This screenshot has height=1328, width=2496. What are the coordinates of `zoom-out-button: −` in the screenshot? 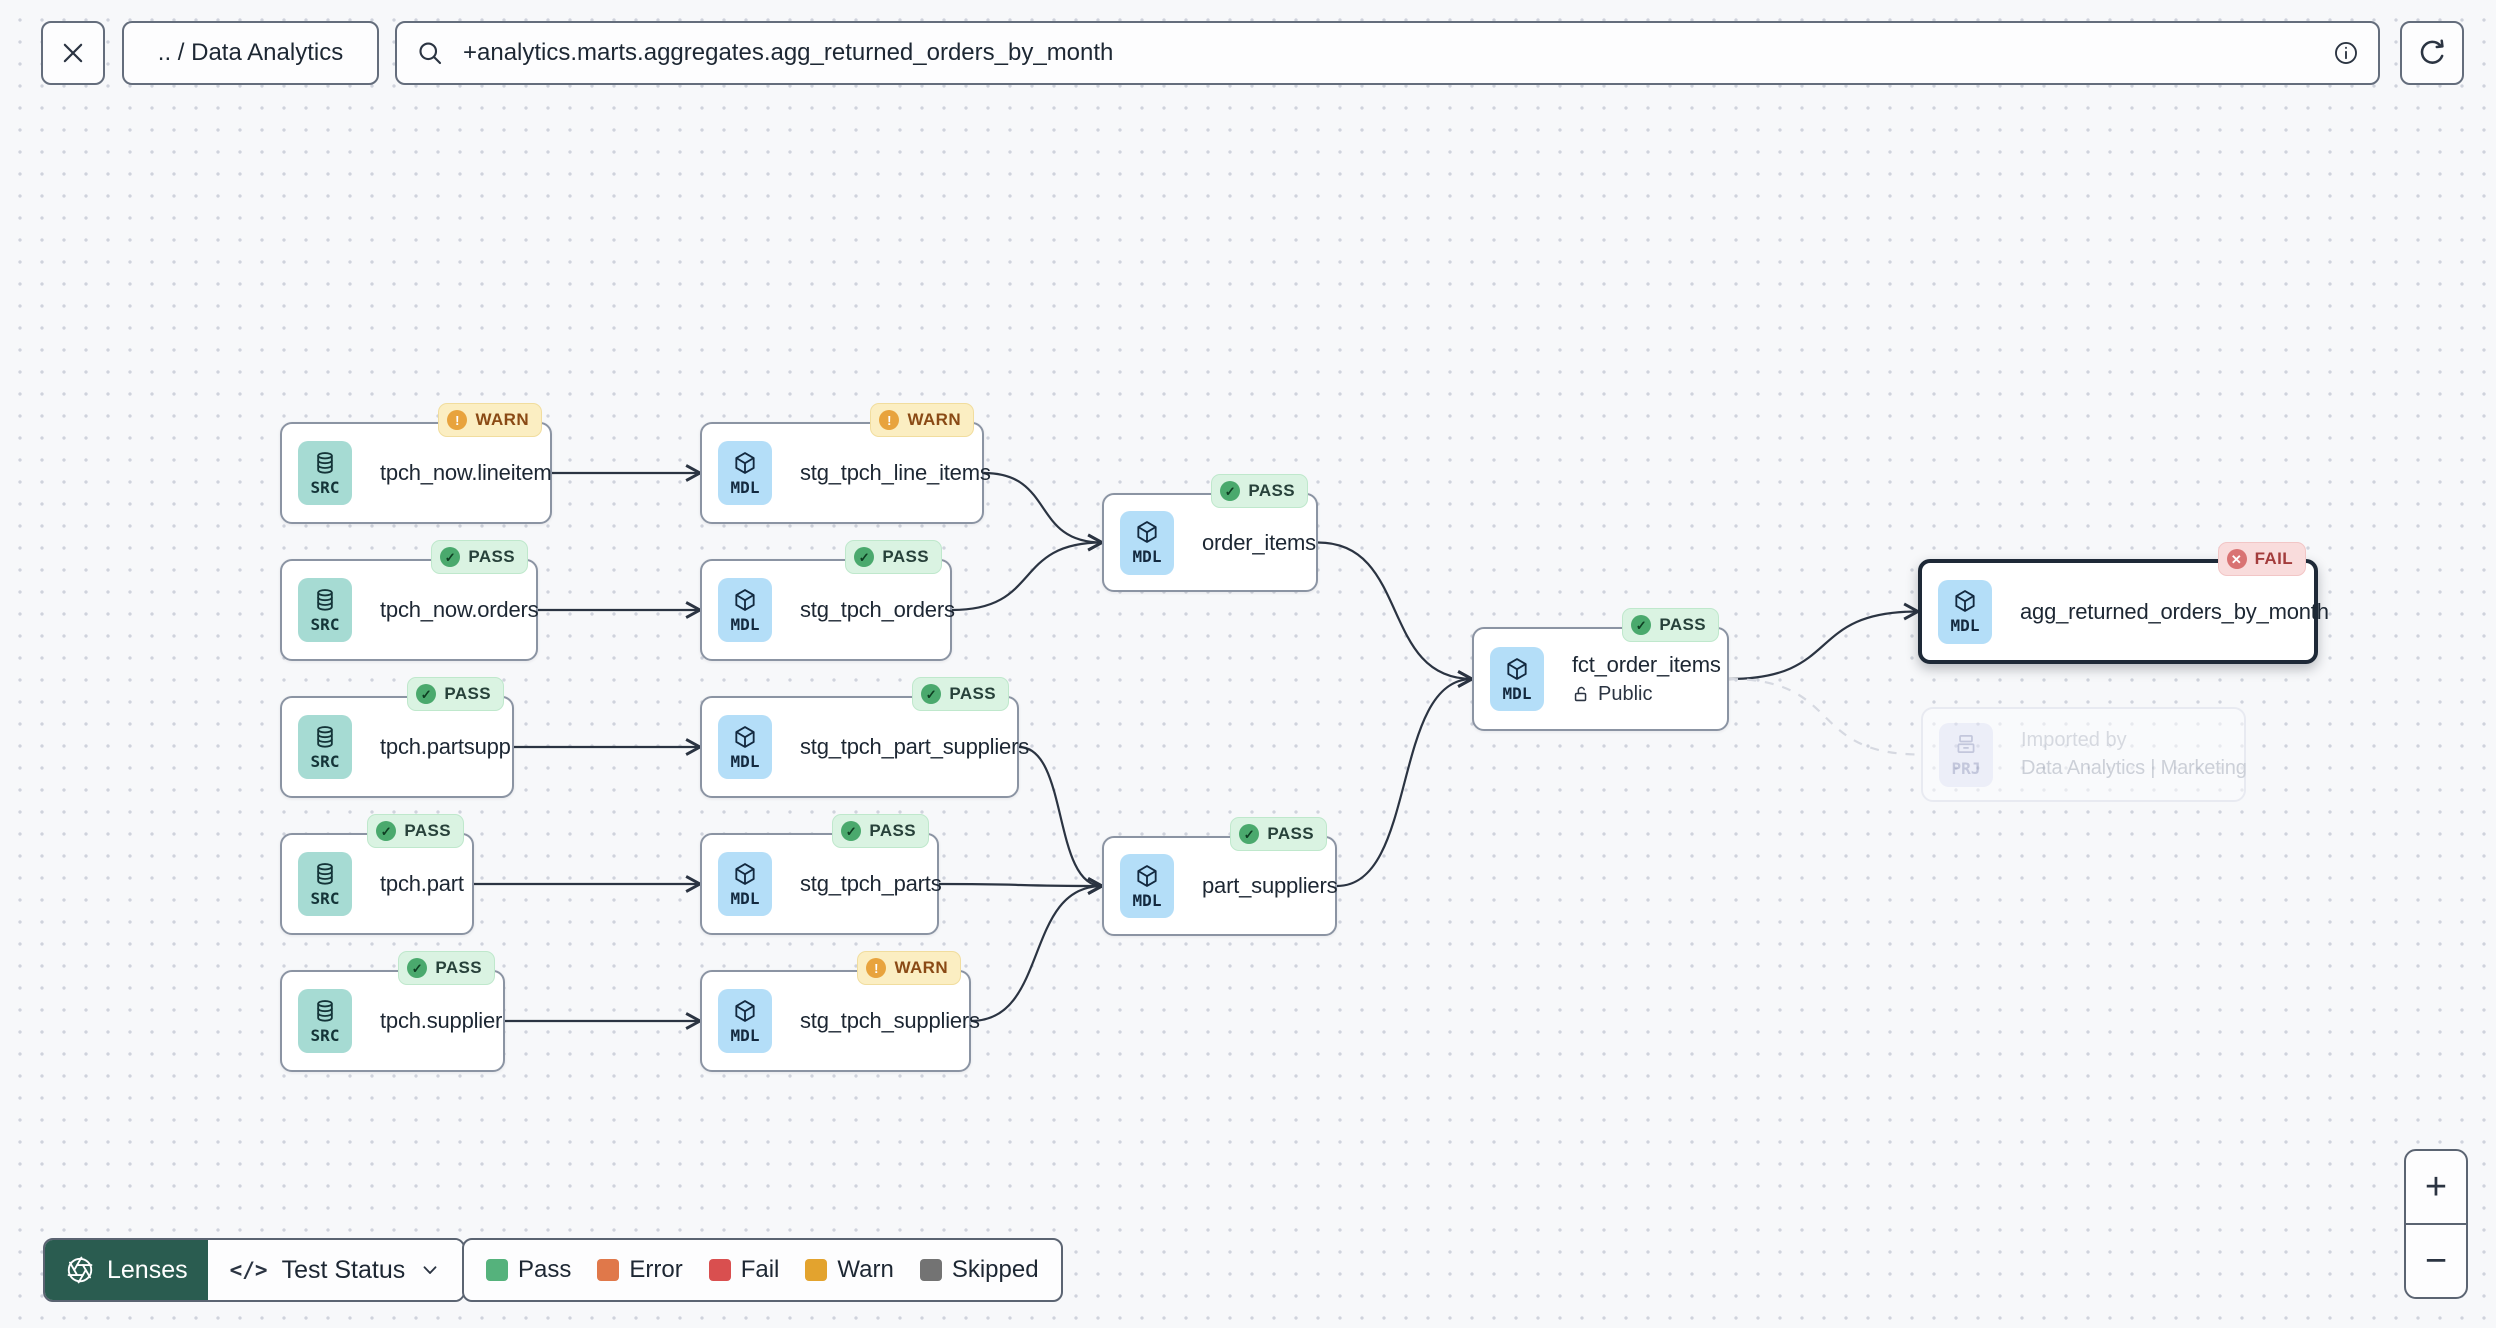 It's located at (2436, 1261).